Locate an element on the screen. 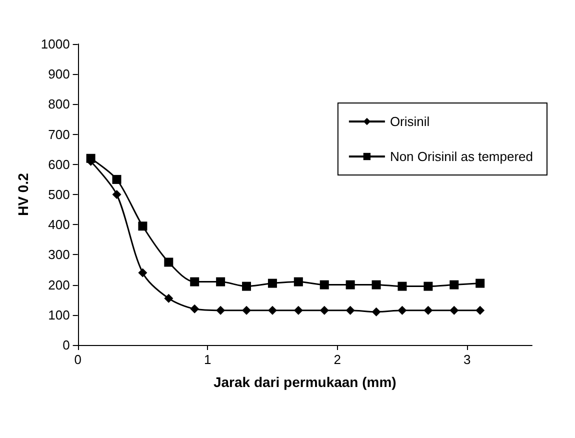  y-tick-label: 400 is located at coordinates (59, 224).